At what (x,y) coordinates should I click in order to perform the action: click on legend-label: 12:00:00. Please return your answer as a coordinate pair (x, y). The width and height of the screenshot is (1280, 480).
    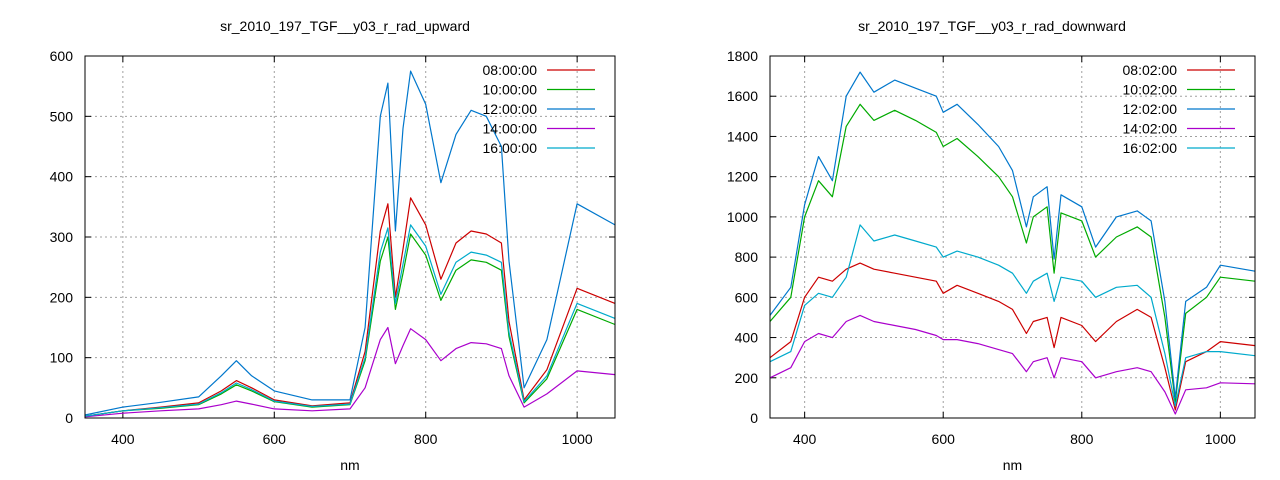
    Looking at the image, I should click on (510, 109).